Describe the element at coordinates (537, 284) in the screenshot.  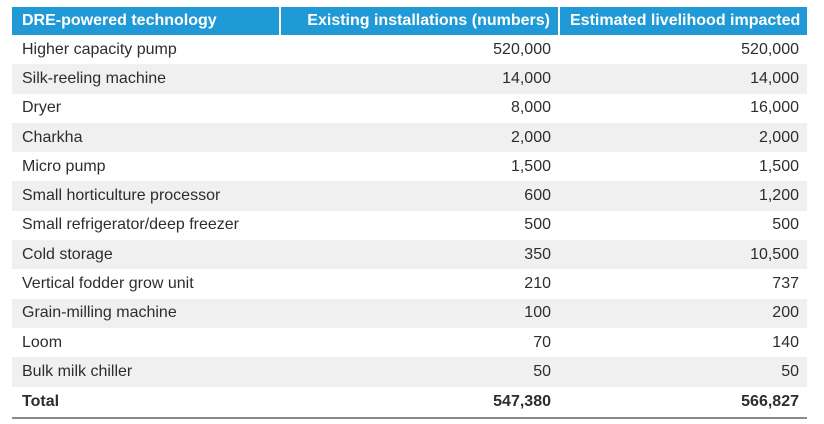
I see `cell-existing-installations: 210` at that location.